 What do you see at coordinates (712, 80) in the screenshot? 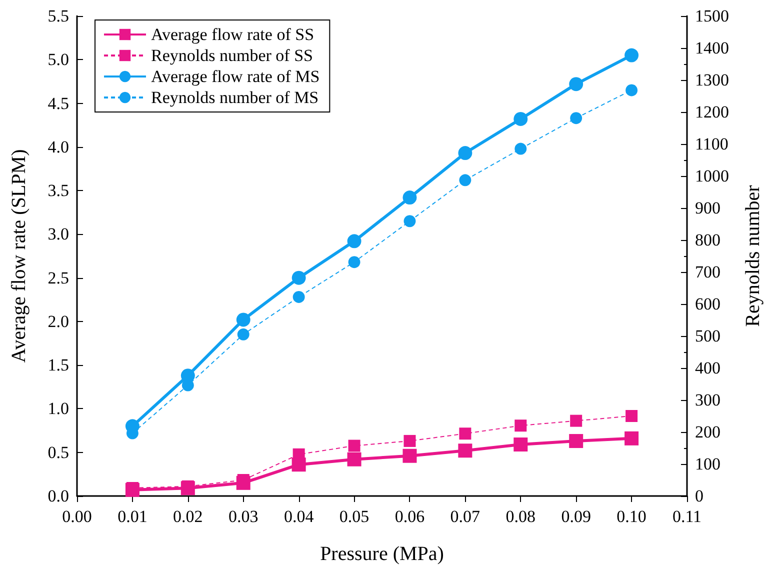
I see `y2-tick-label: 1300` at bounding box center [712, 80].